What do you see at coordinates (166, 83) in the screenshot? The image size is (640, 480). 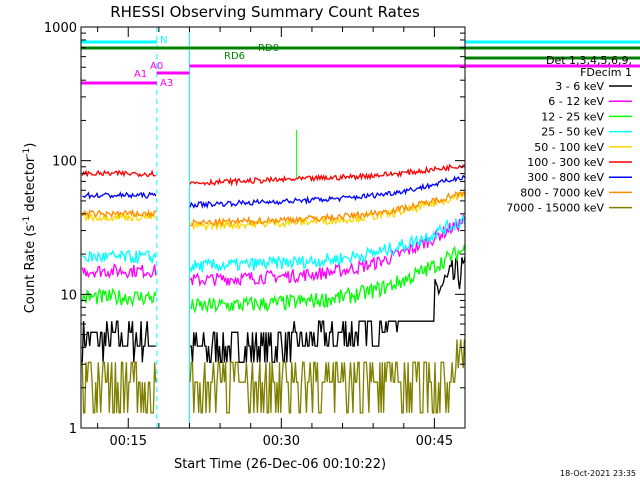 I see `flag-label-a3: A3` at bounding box center [166, 83].